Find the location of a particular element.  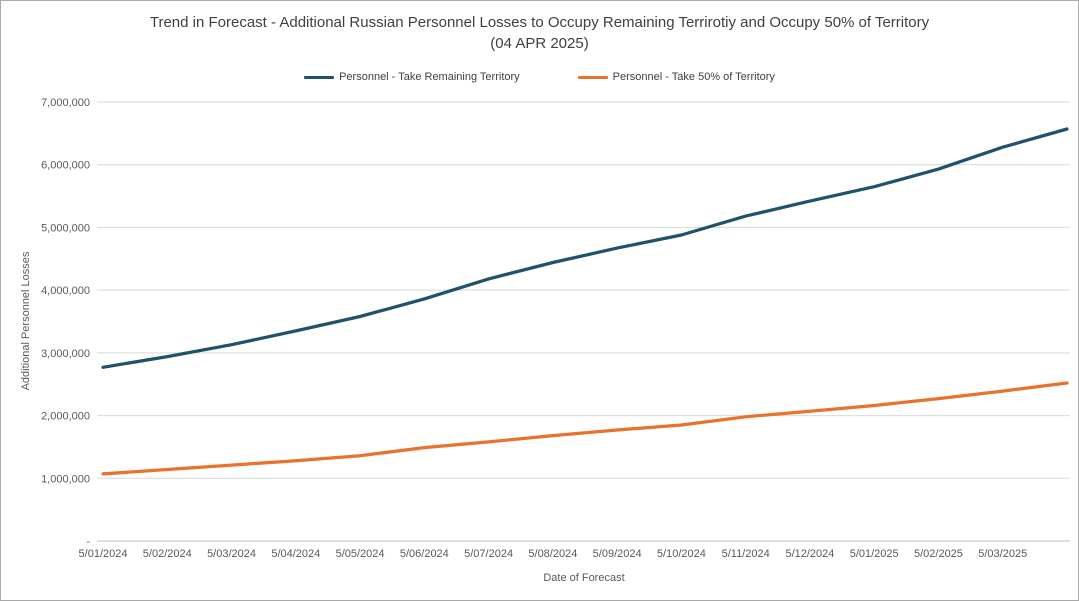

y-tick-label: 4,000,000 is located at coordinates (65, 291).